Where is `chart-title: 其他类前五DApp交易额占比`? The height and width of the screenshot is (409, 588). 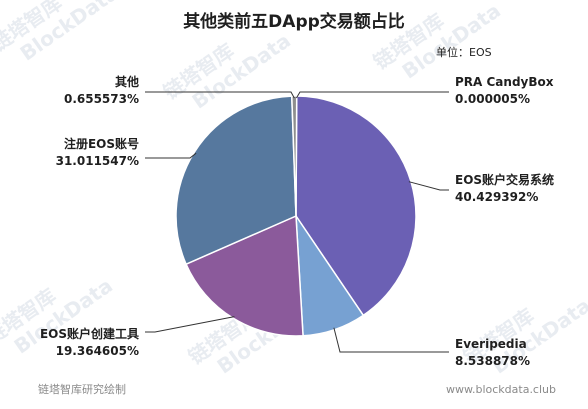
chart-title: 其他类前五DApp交易额占比 is located at coordinates (294, 21).